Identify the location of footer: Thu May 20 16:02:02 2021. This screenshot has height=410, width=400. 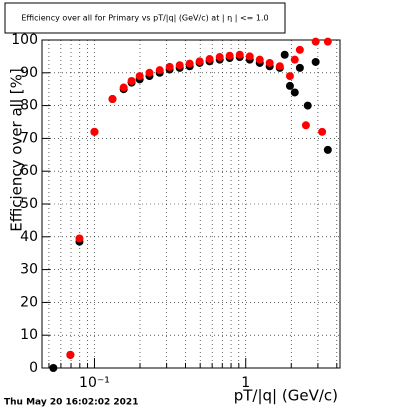
(71, 403).